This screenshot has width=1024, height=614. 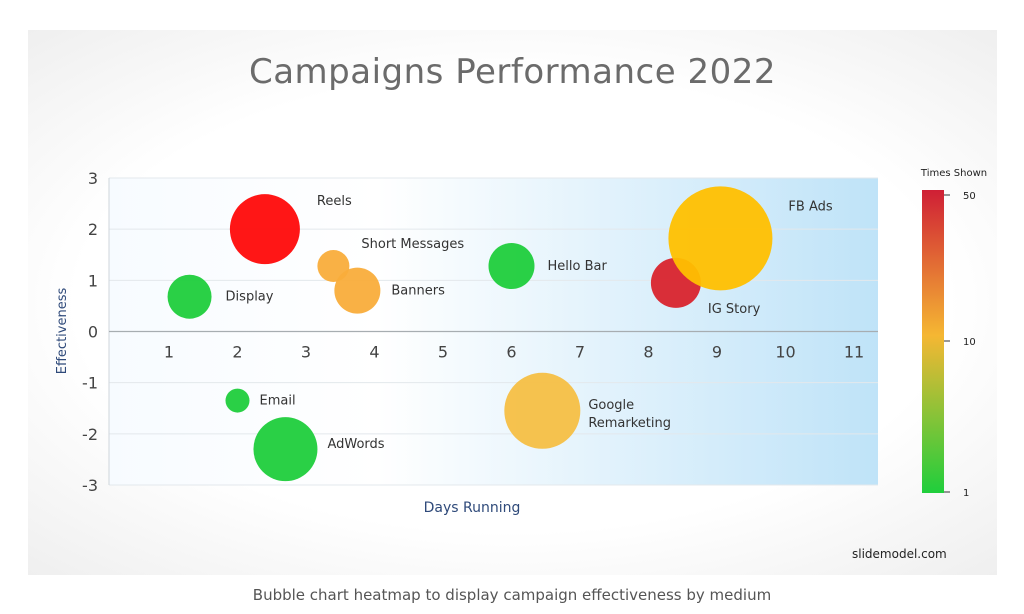 I want to click on x-tick-label: 3, so click(x=306, y=352).